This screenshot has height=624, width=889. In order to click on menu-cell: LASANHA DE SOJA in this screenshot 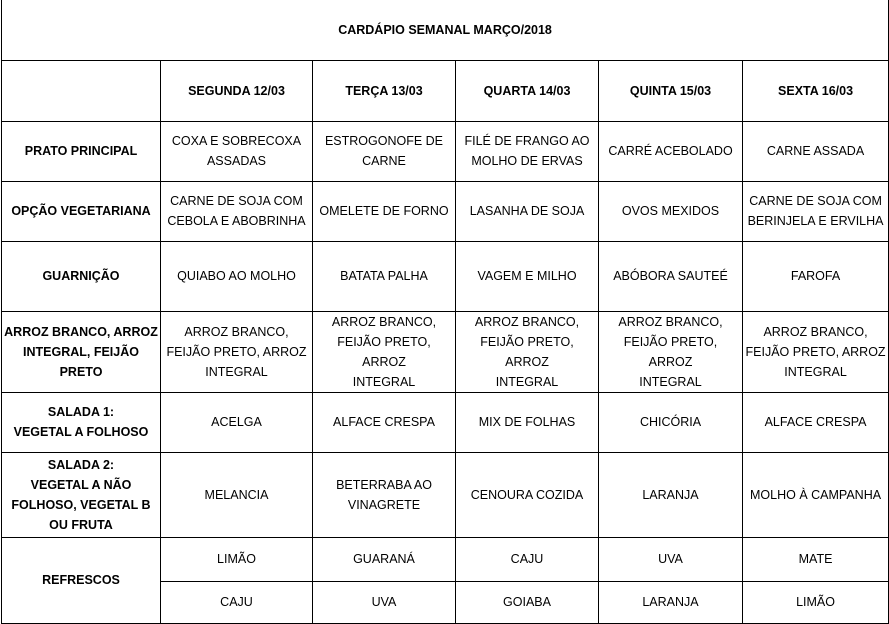, I will do `click(527, 211)`.